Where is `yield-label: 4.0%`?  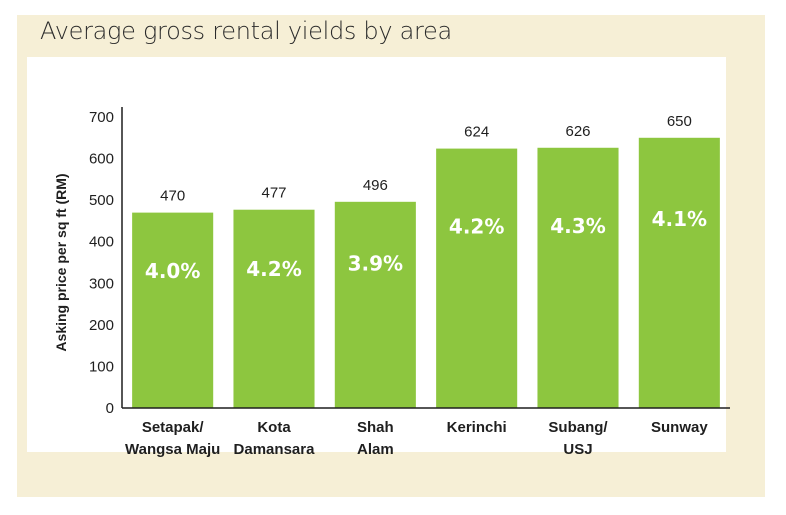 yield-label: 4.0% is located at coordinates (172, 271).